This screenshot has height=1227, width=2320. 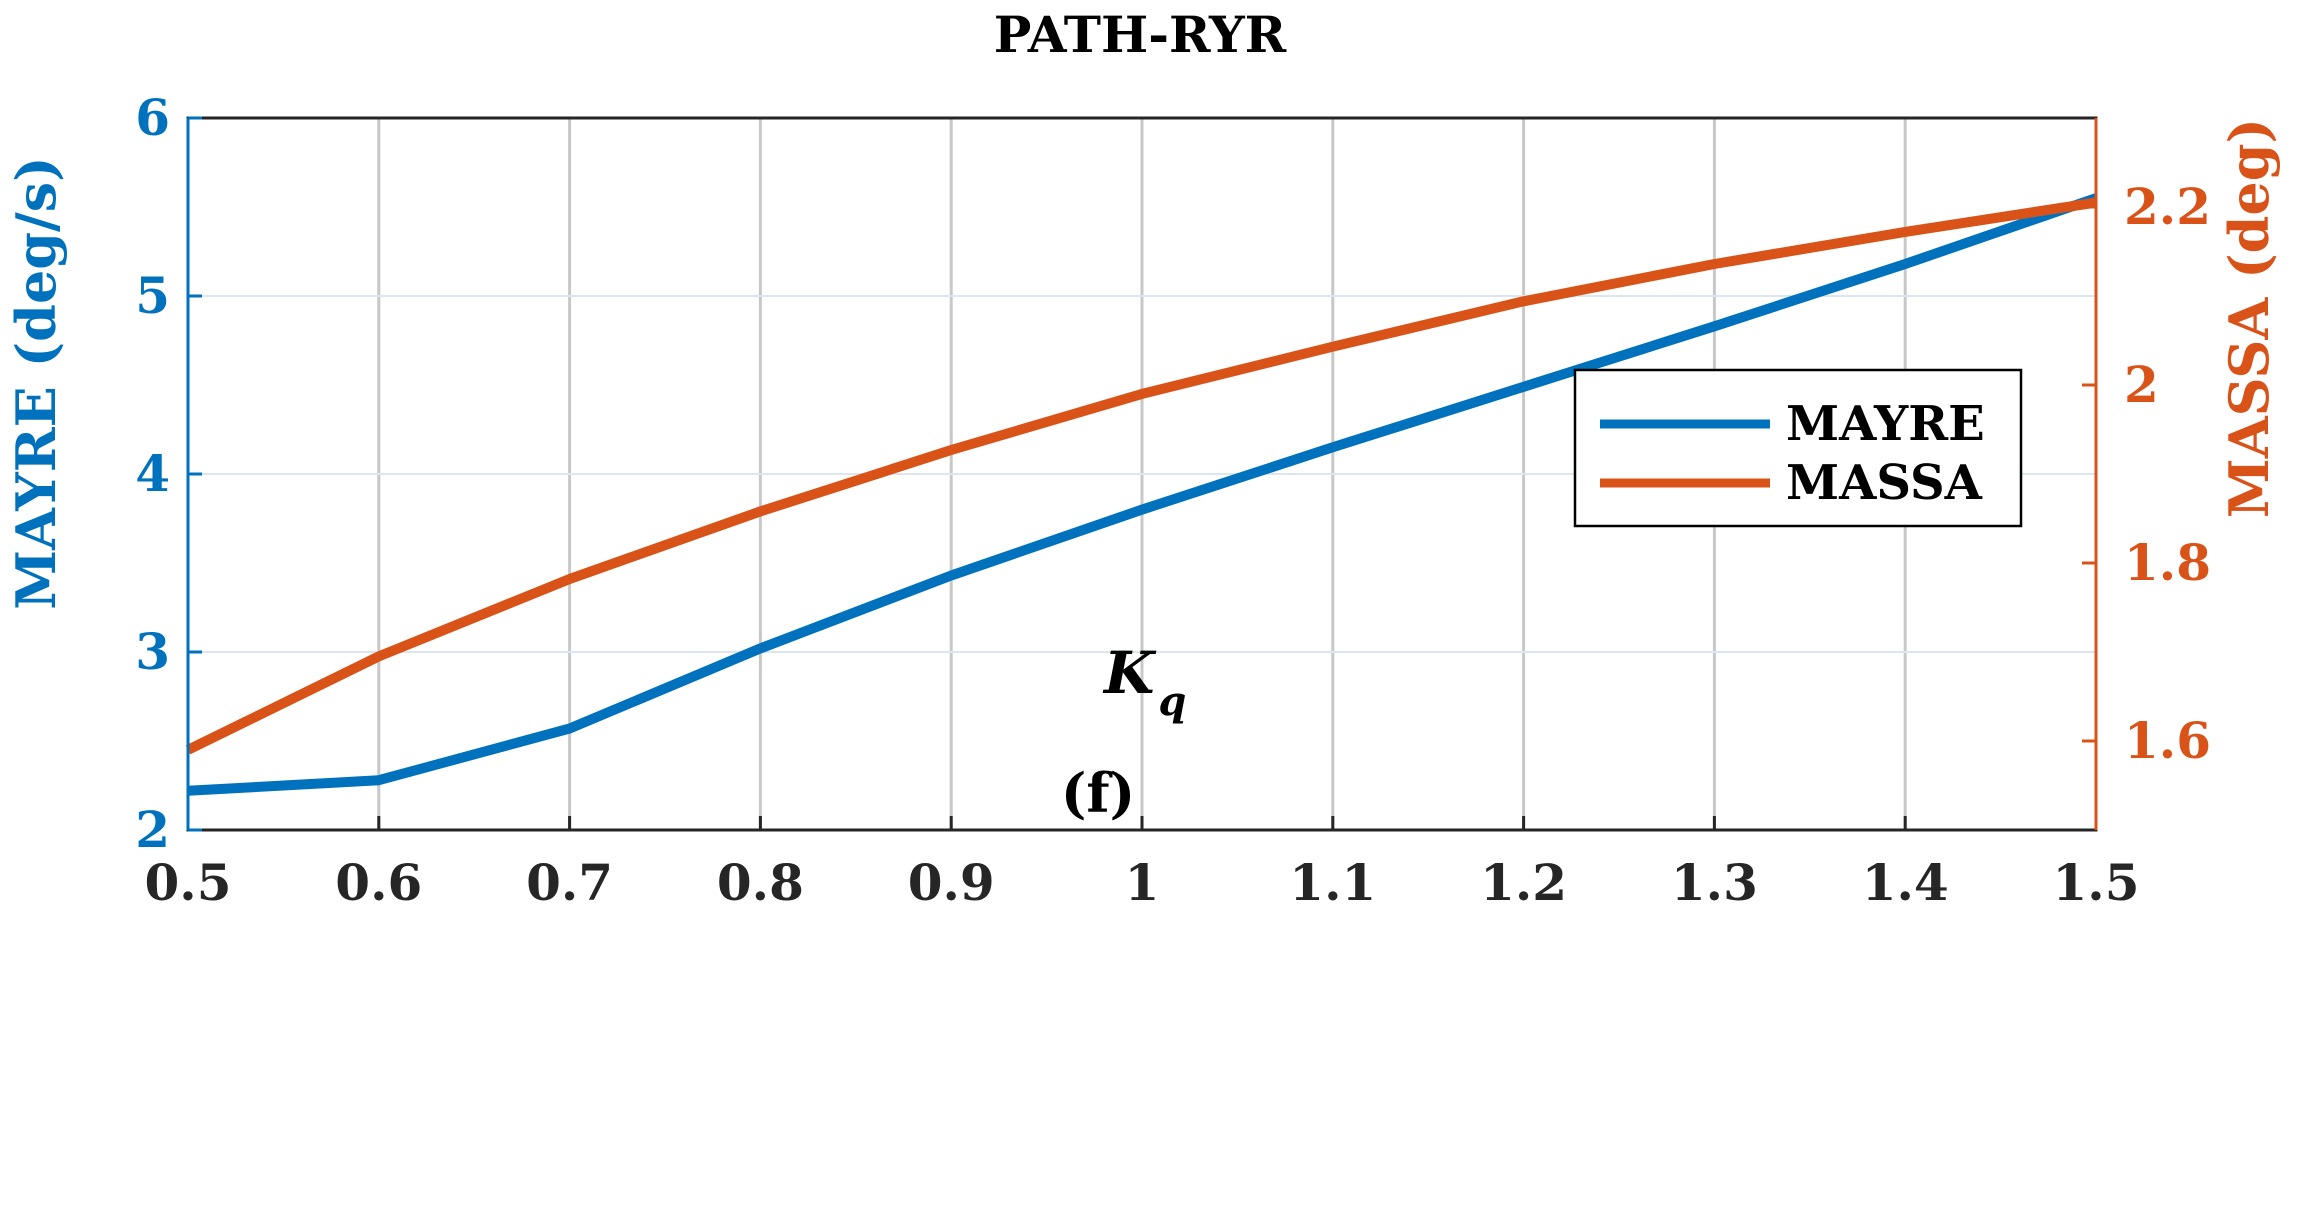 I want to click on y-right-tick-label: 1.6, so click(x=2167, y=740).